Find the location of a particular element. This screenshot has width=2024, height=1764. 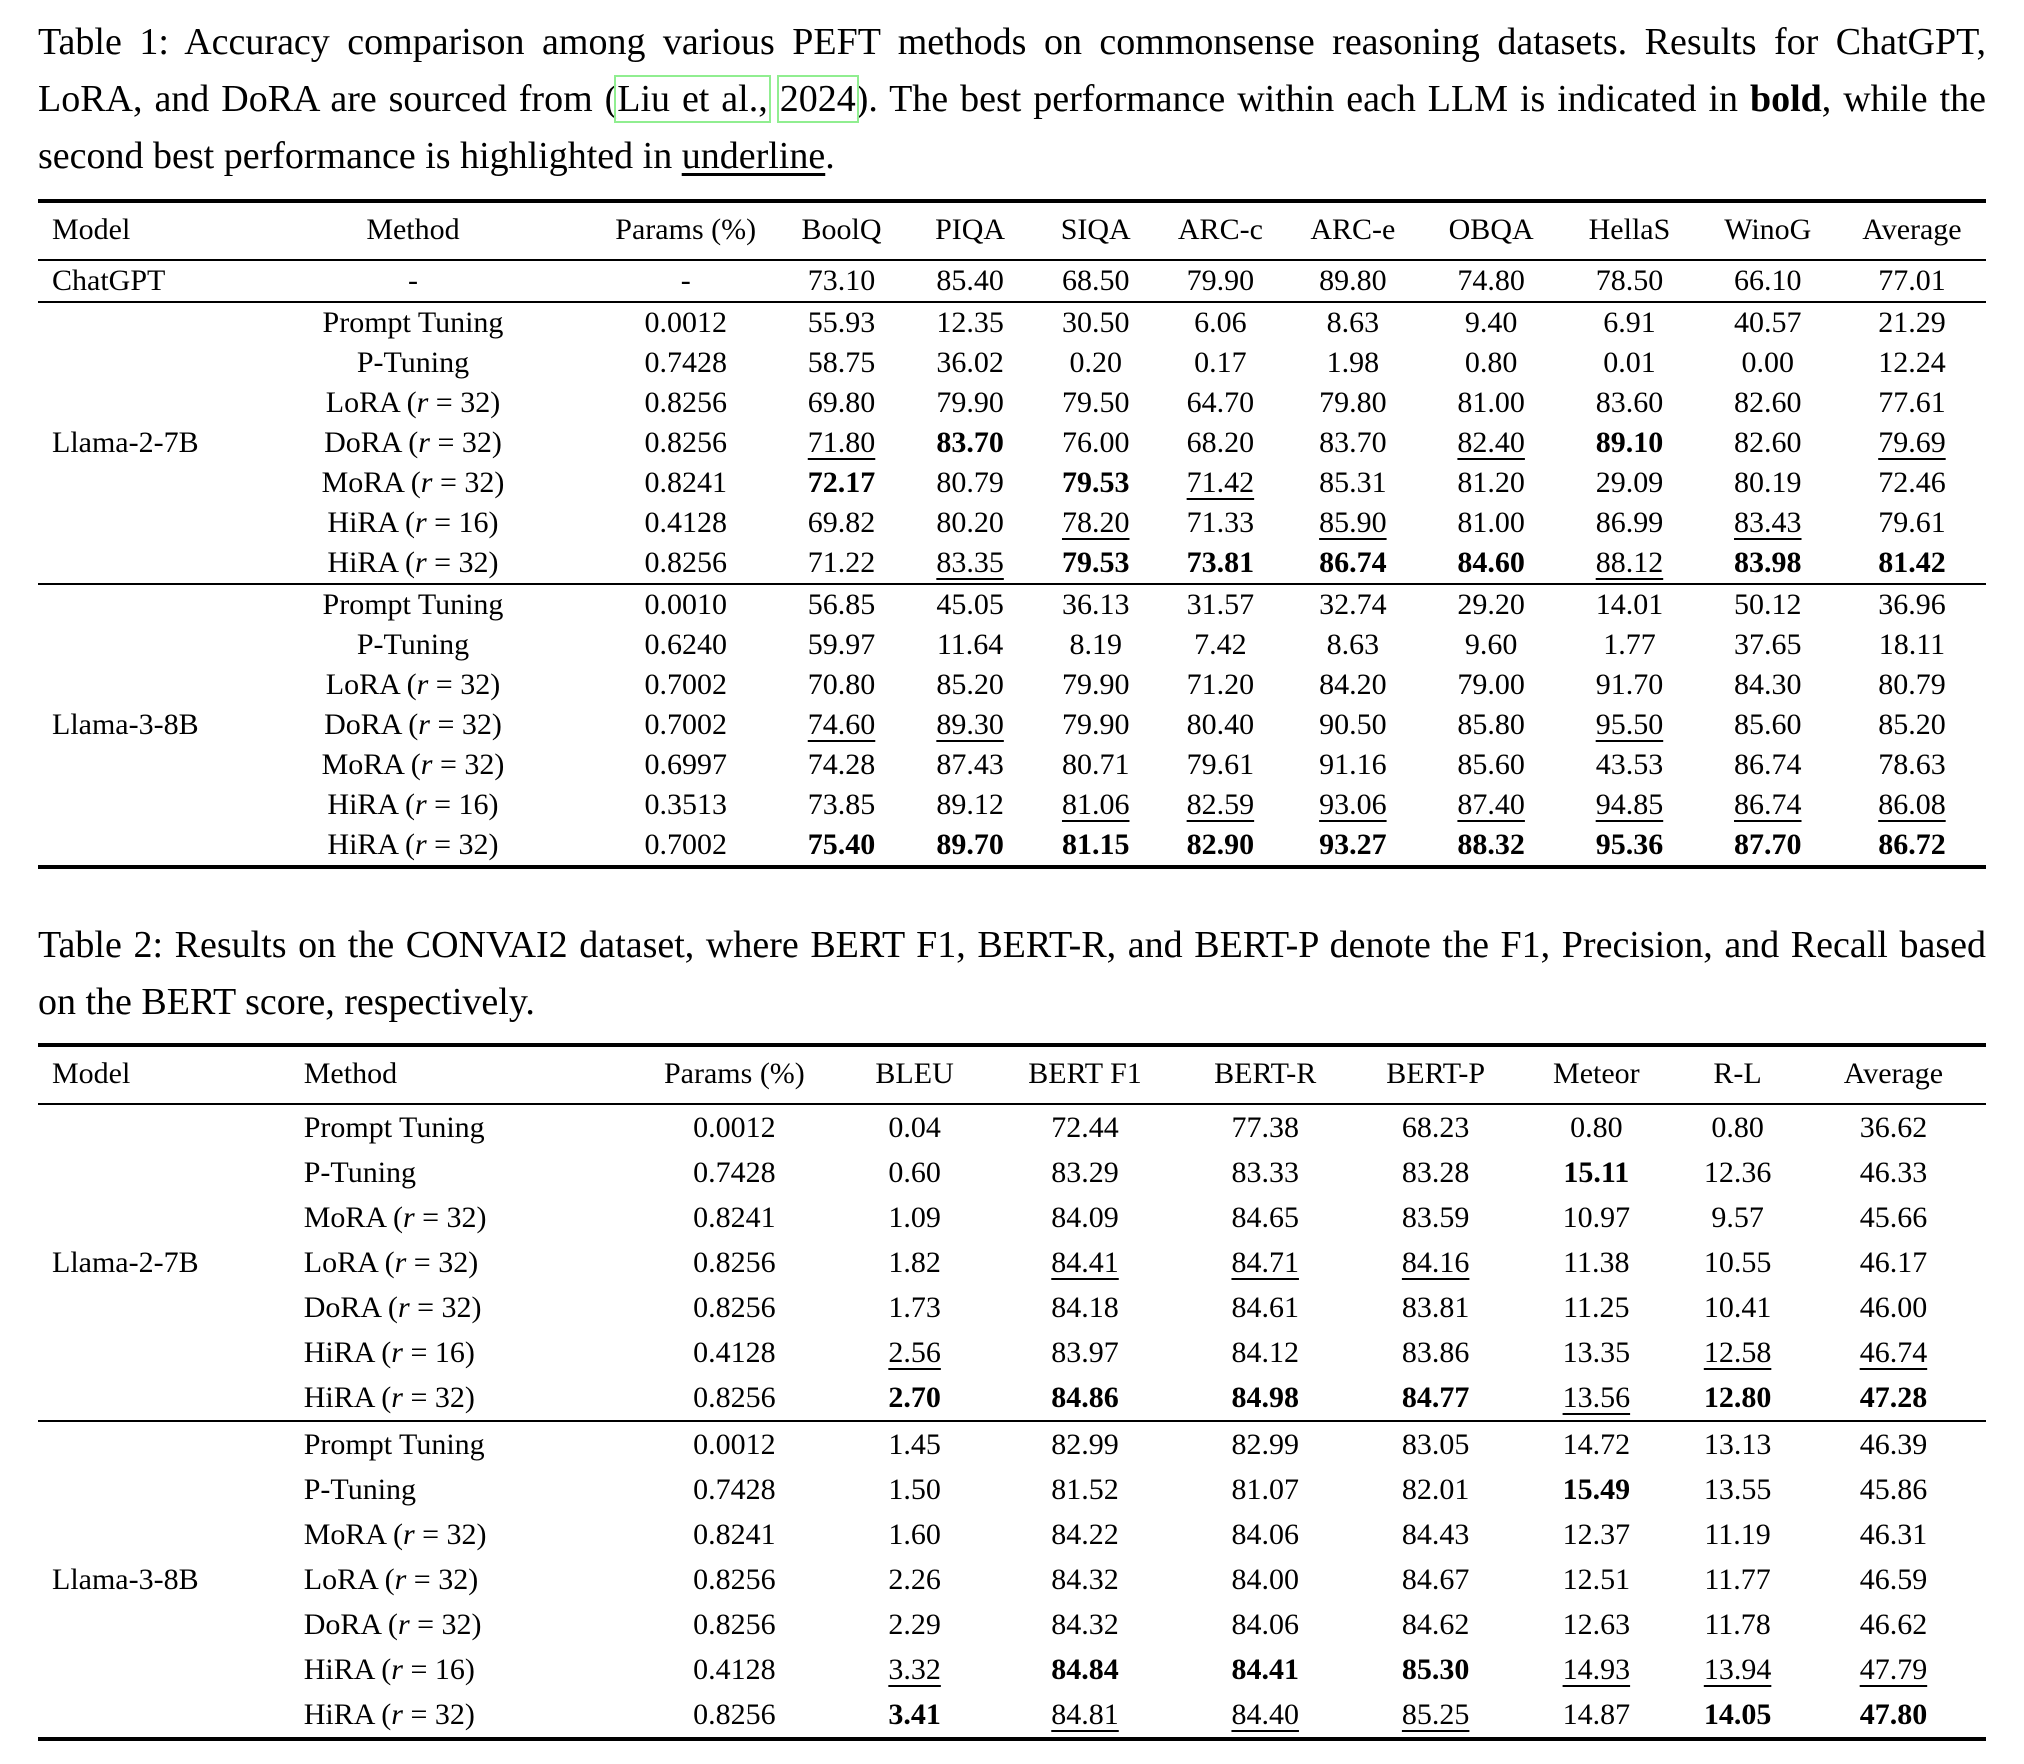

value-cell: 79.90 is located at coordinates (1220, 281).